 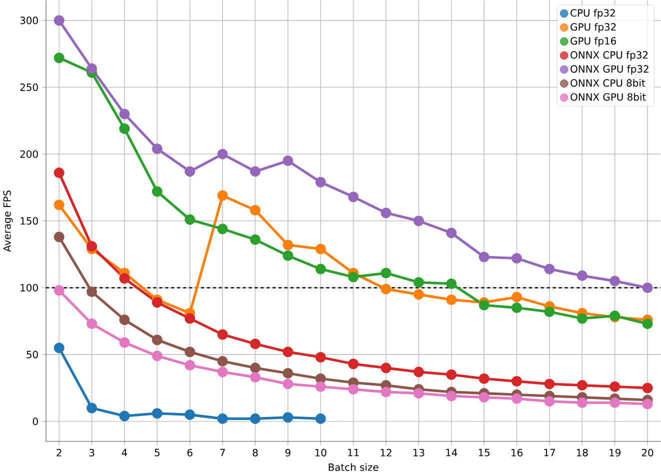 What do you see at coordinates (287, 452) in the screenshot?
I see `x-tick-label: 9` at bounding box center [287, 452].